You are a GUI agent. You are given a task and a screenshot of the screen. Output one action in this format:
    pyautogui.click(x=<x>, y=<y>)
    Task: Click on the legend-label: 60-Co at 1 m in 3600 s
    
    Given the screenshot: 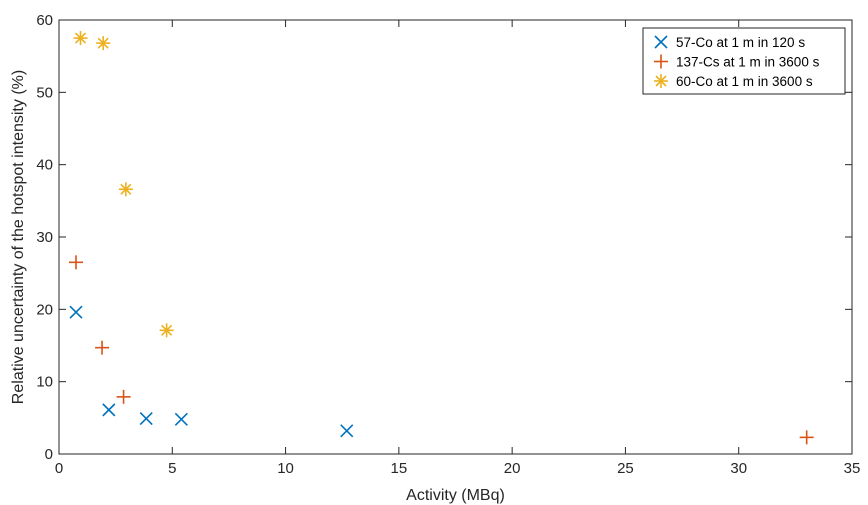 What is the action you would take?
    pyautogui.click(x=744, y=81)
    